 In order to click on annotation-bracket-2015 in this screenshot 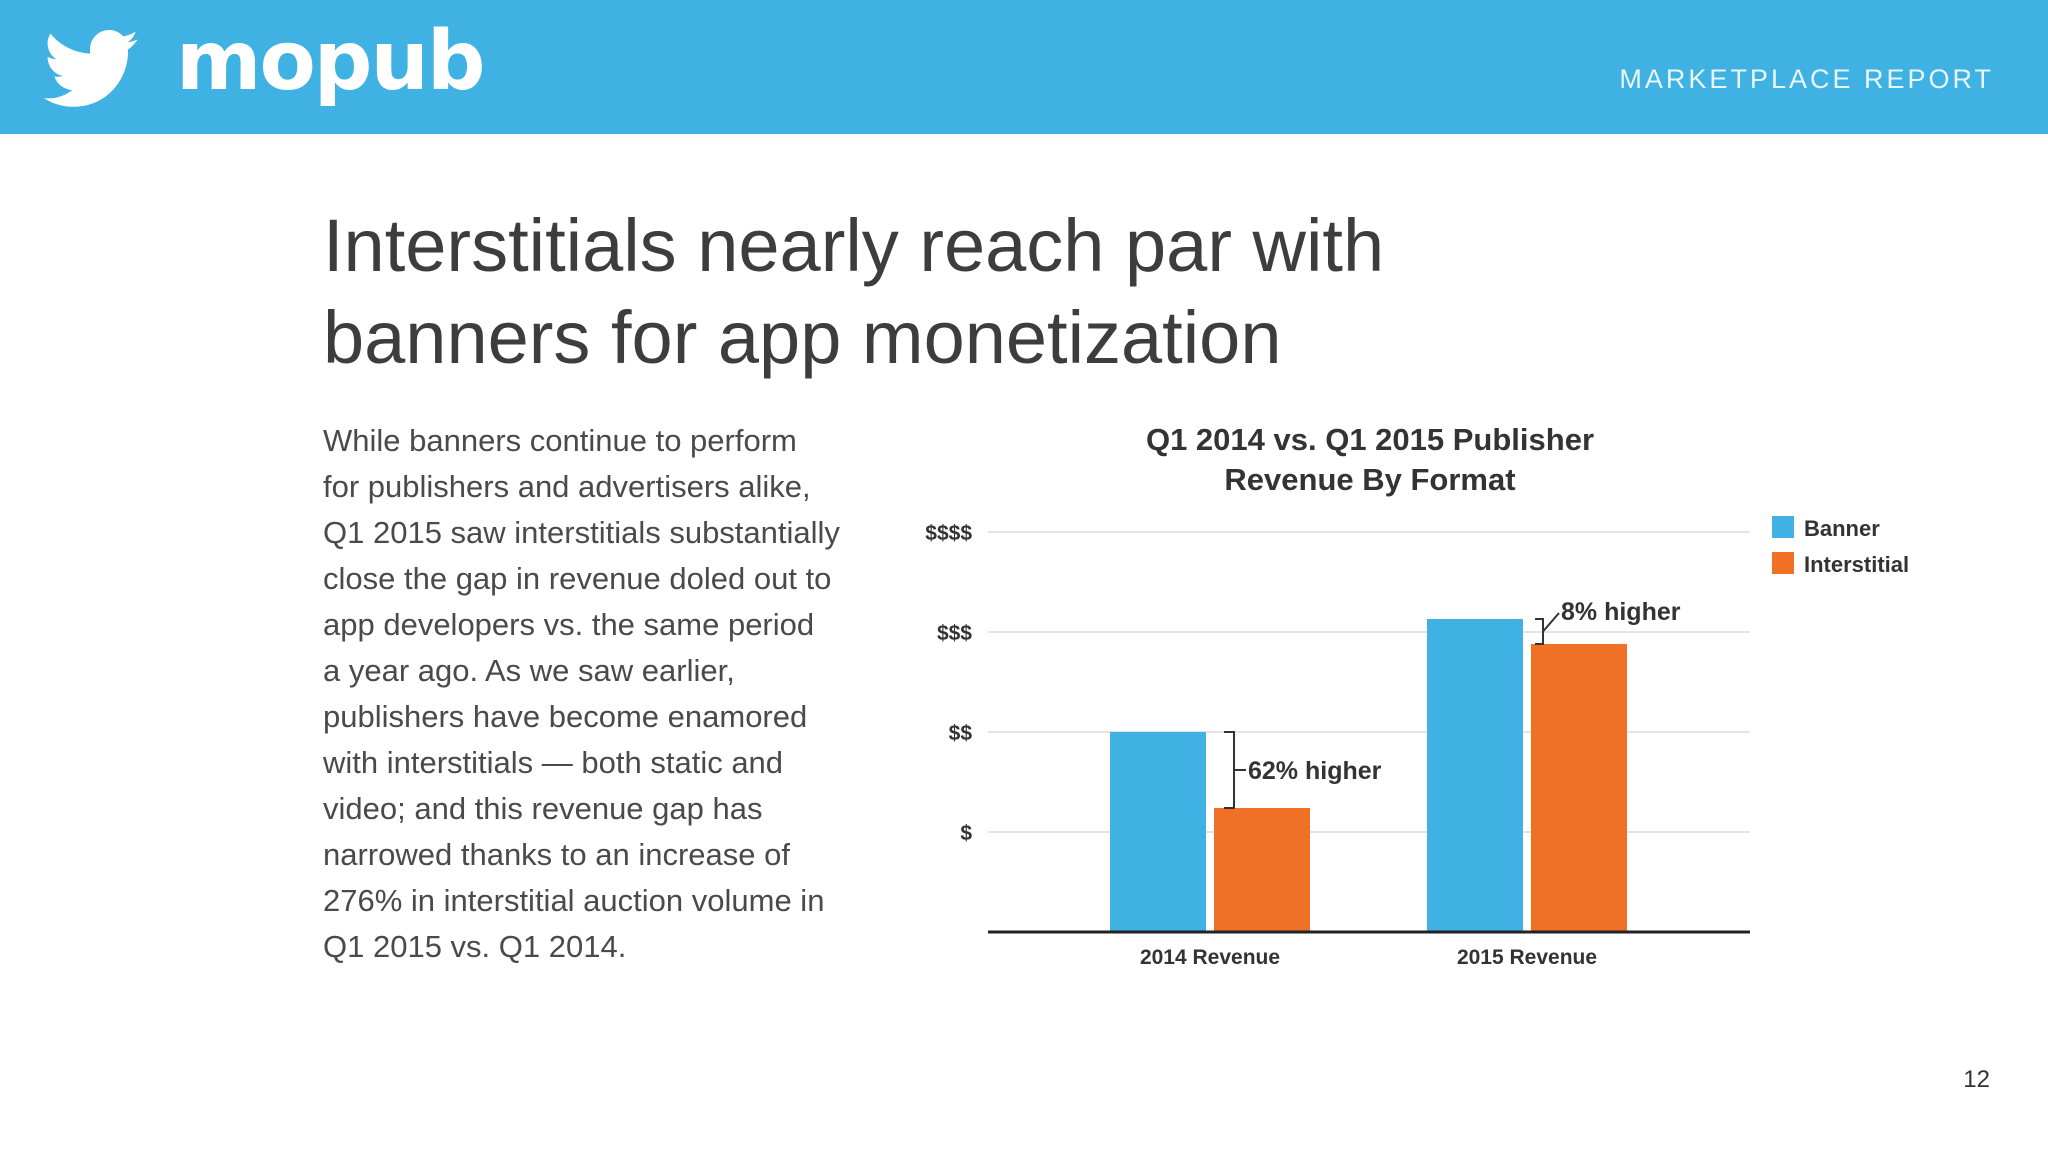, I will do `click(1547, 628)`.